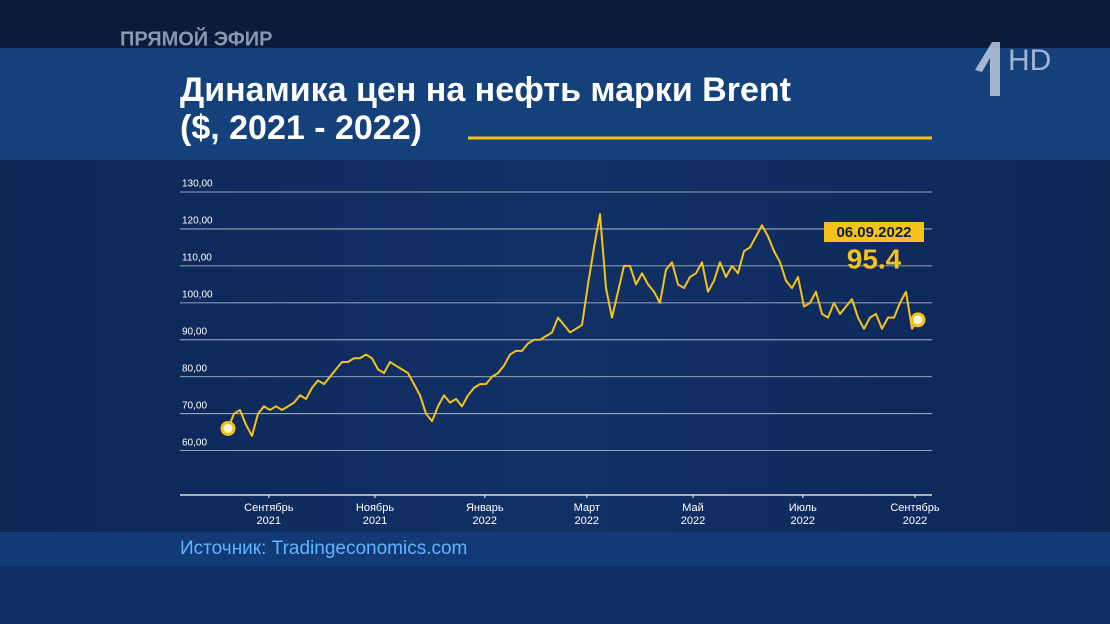 The width and height of the screenshot is (1110, 624). I want to click on x-tick-label-line: Январь, so click(485, 508).